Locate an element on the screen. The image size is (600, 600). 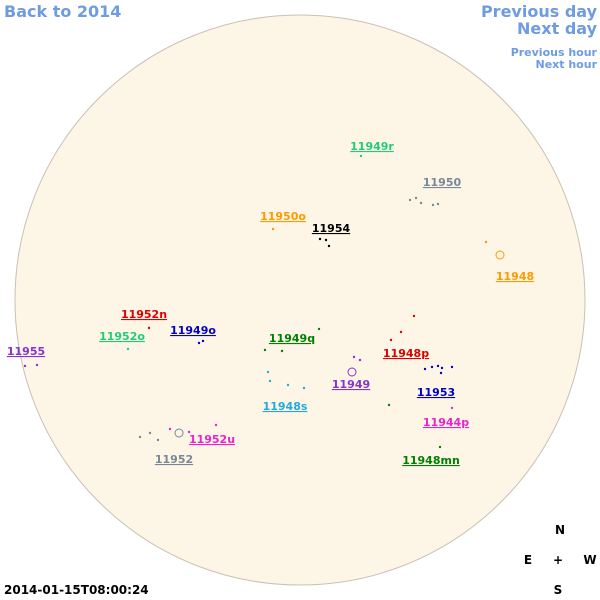
region-label: 11949r is located at coordinates (372, 146).